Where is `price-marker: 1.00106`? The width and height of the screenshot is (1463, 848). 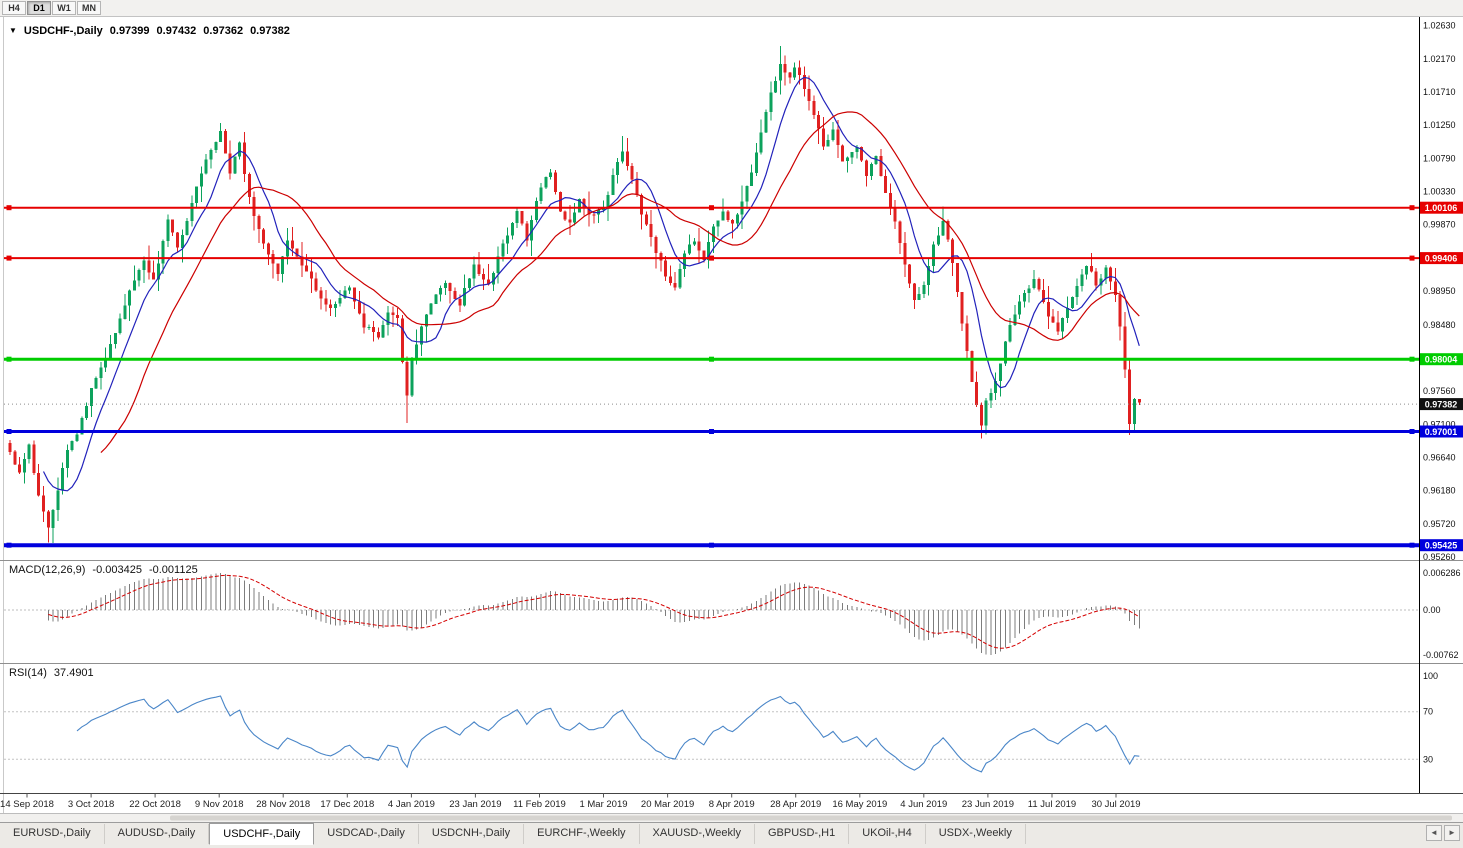
price-marker: 1.00106 is located at coordinates (1441, 207).